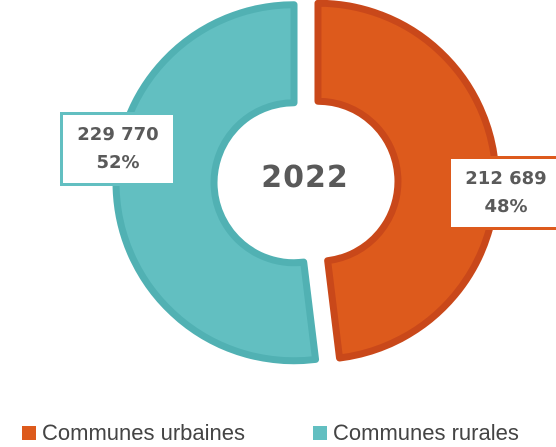  I want to click on legend-item-communes-urbaines: Communes urbaines, so click(133, 433).